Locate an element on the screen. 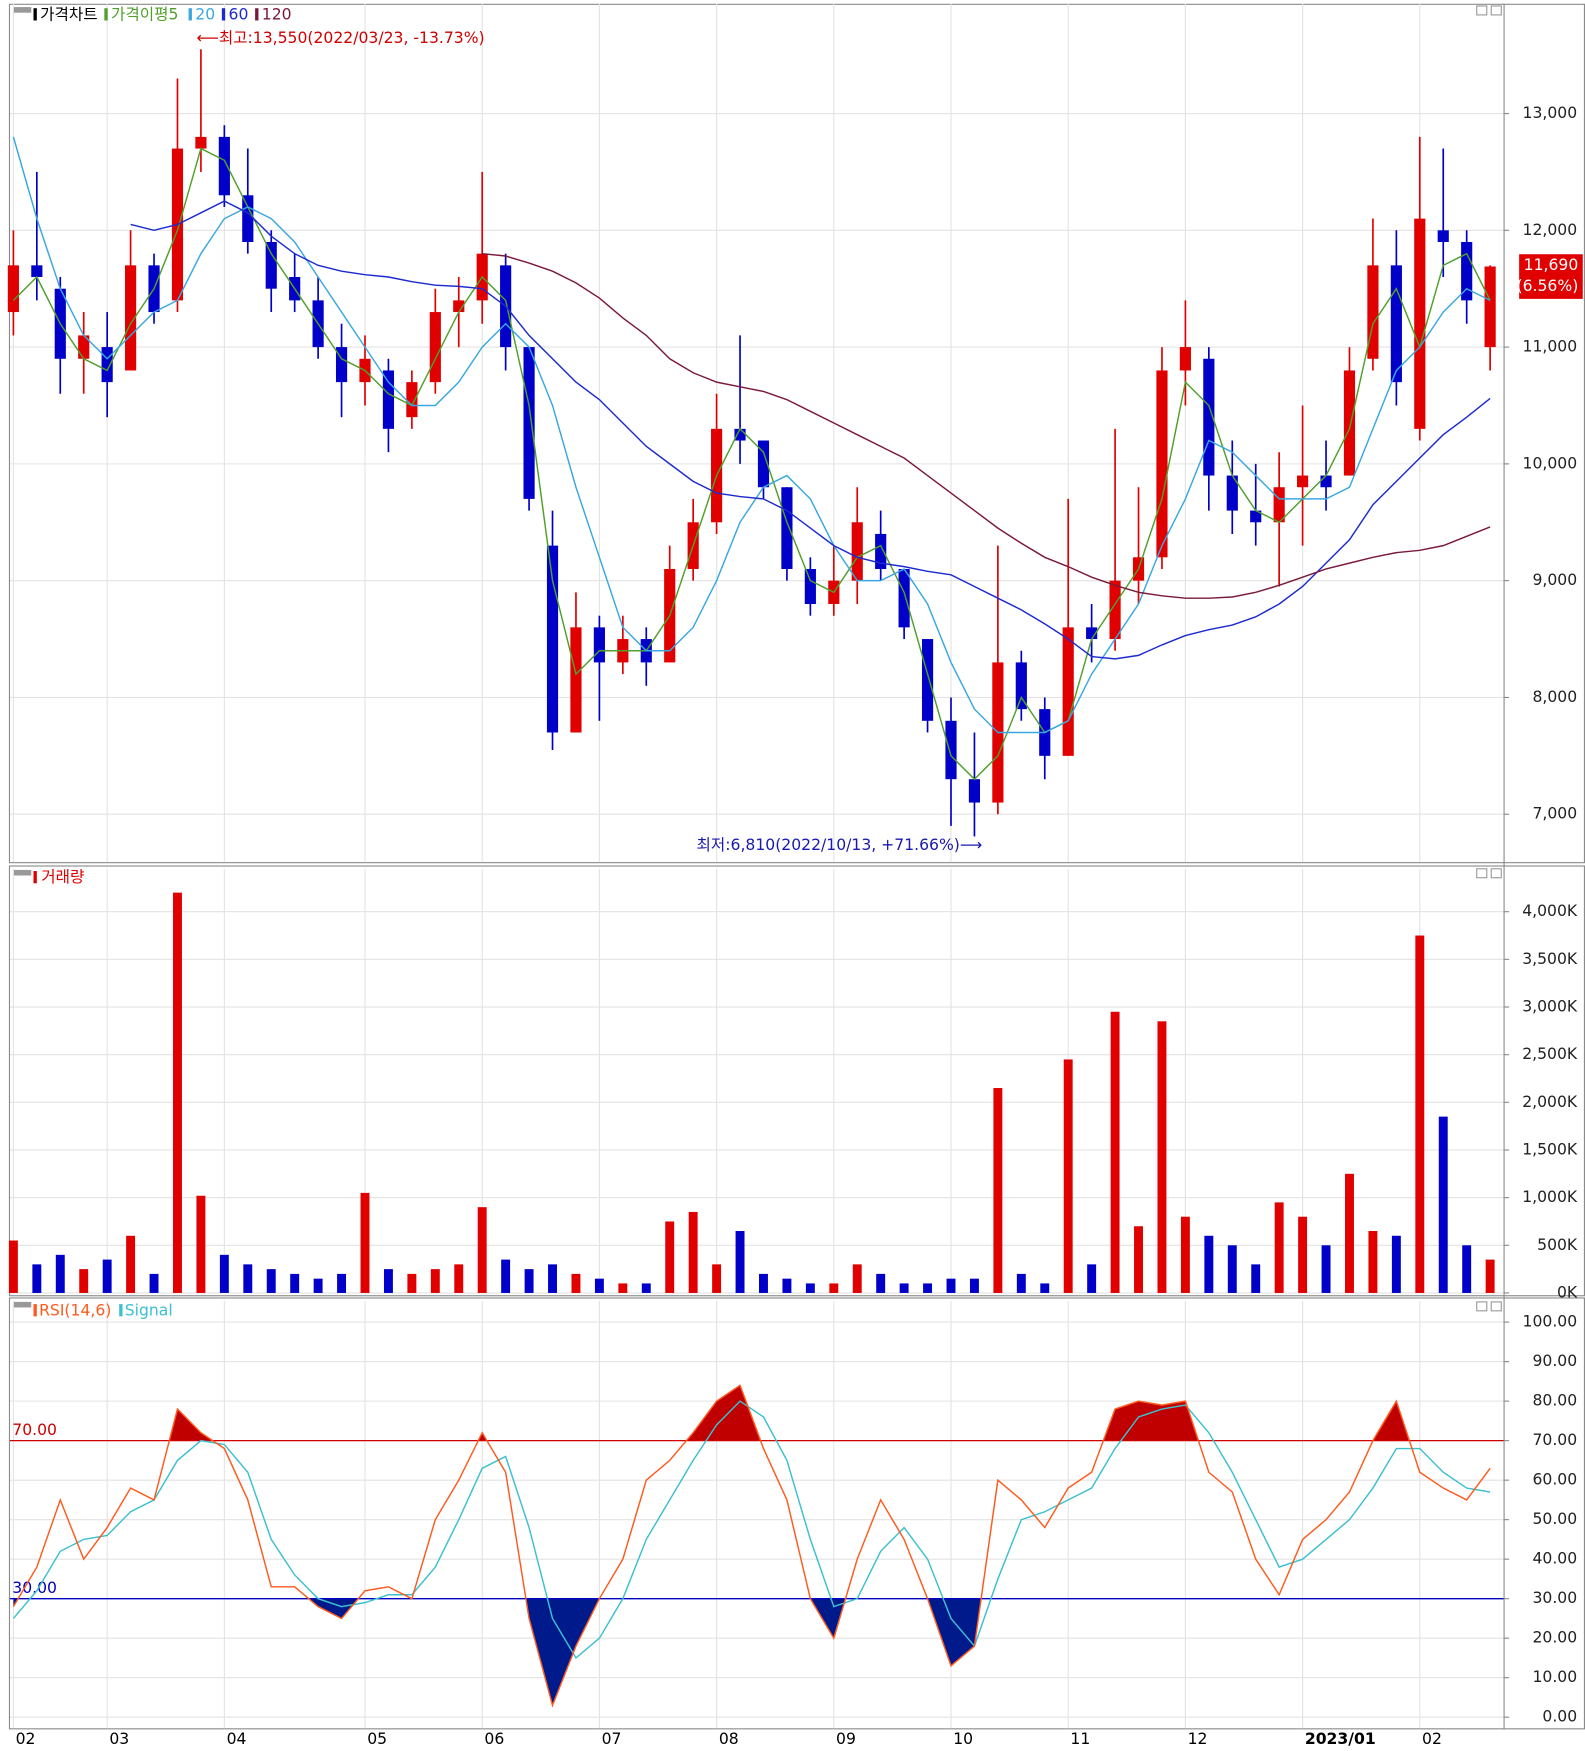 The width and height of the screenshot is (1585, 1751). legend-label: 60 is located at coordinates (239, 14).